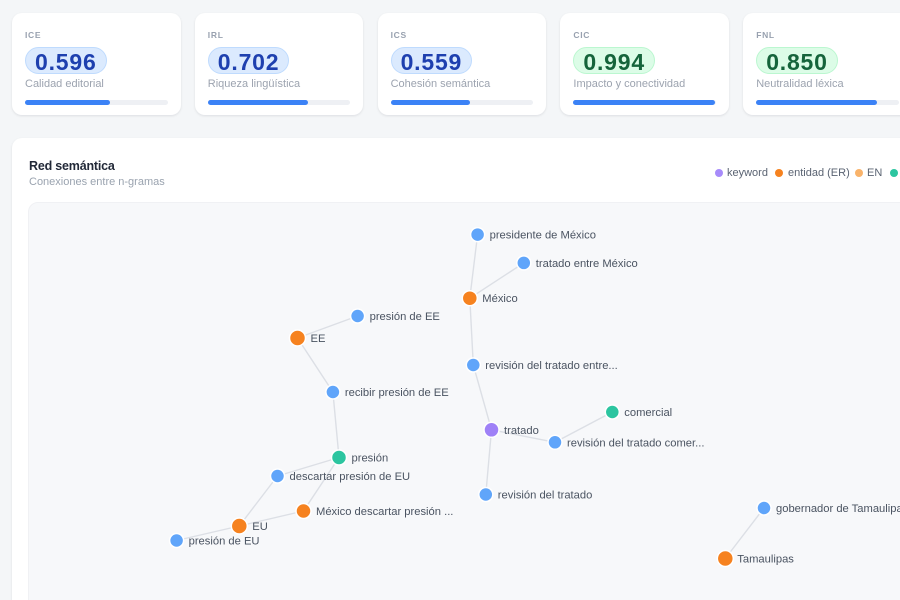 The image size is (900, 600). Describe the element at coordinates (543, 236) in the screenshot. I see `svg-text: presidente de México` at that location.